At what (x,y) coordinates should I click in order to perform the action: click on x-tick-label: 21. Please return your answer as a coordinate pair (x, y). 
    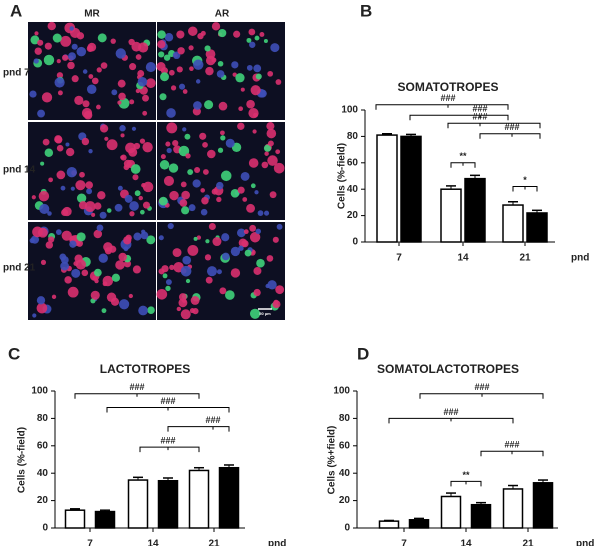
    Looking at the image, I should click on (214, 542).